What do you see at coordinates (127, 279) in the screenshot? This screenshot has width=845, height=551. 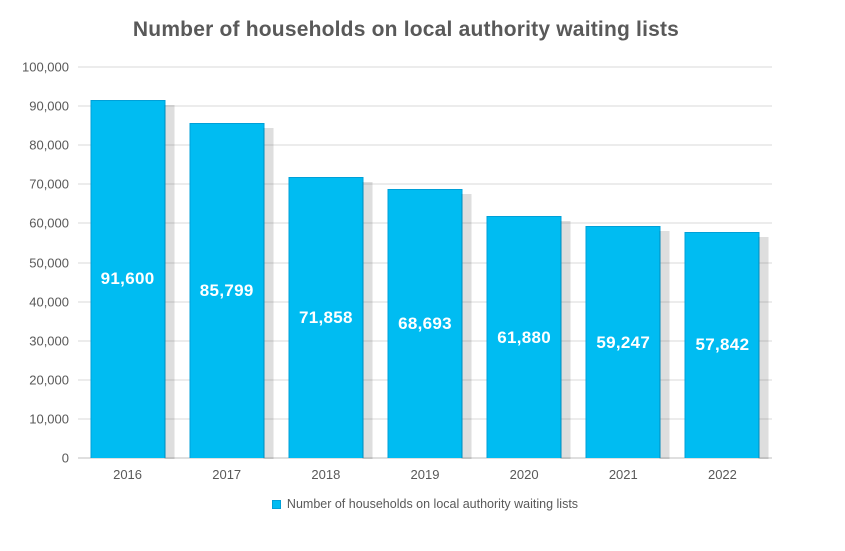 I see `bar-value-label: 91,600` at bounding box center [127, 279].